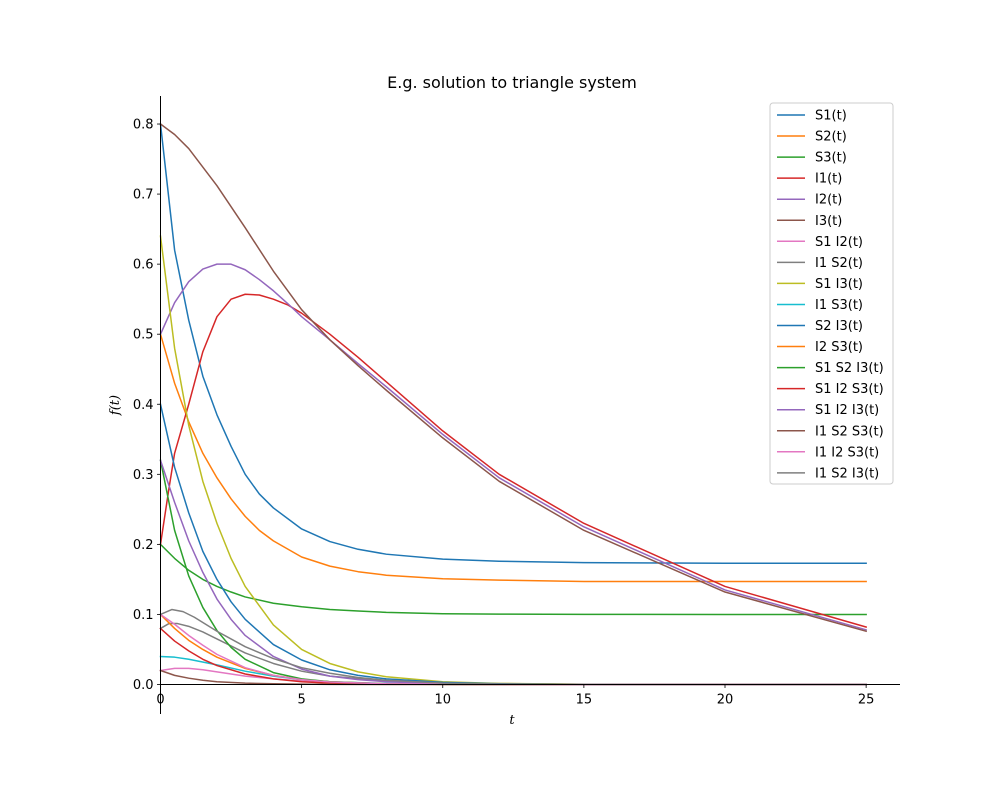 The height and width of the screenshot is (800, 1000). What do you see at coordinates (143, 265) in the screenshot?
I see `y-tick-label: 0.6` at bounding box center [143, 265].